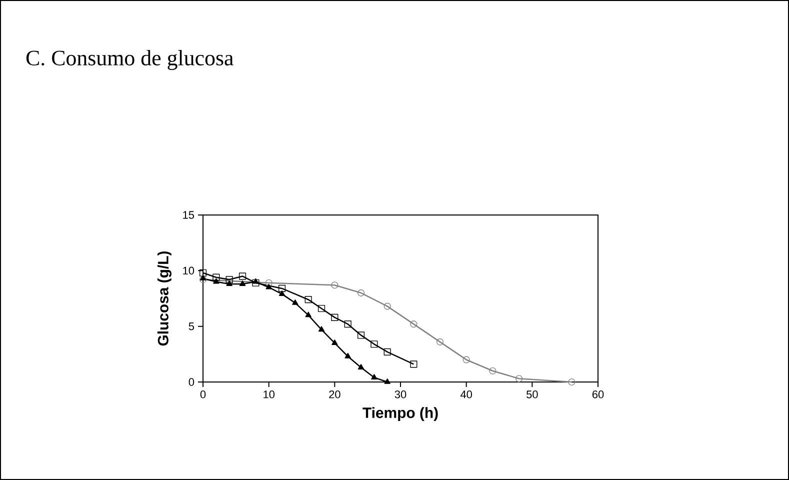  Describe the element at coordinates (203, 394) in the screenshot. I see `x-tick-label: 0` at that location.